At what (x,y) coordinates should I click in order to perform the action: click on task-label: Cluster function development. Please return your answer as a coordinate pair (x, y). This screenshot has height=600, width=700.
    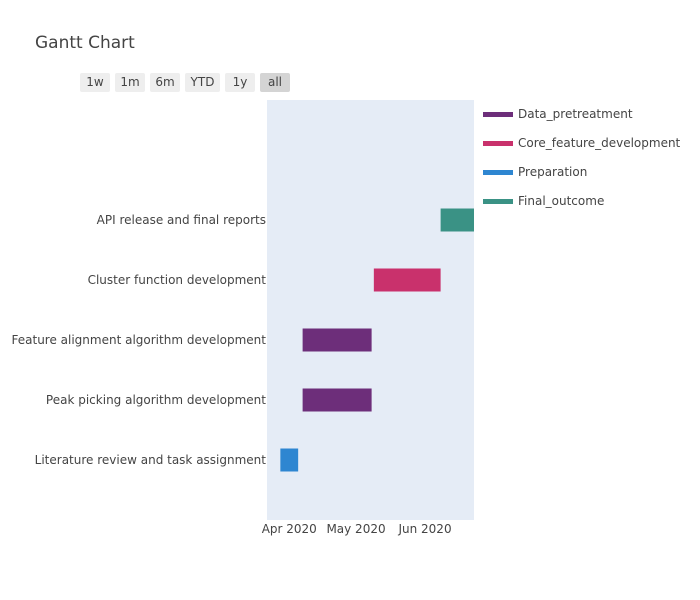
    Looking at the image, I should click on (177, 280).